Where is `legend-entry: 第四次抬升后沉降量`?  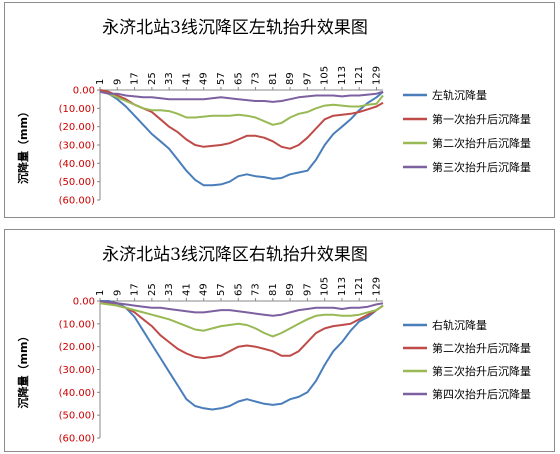
legend-entry: 第四次抬升后沉降量 is located at coordinates (481, 394).